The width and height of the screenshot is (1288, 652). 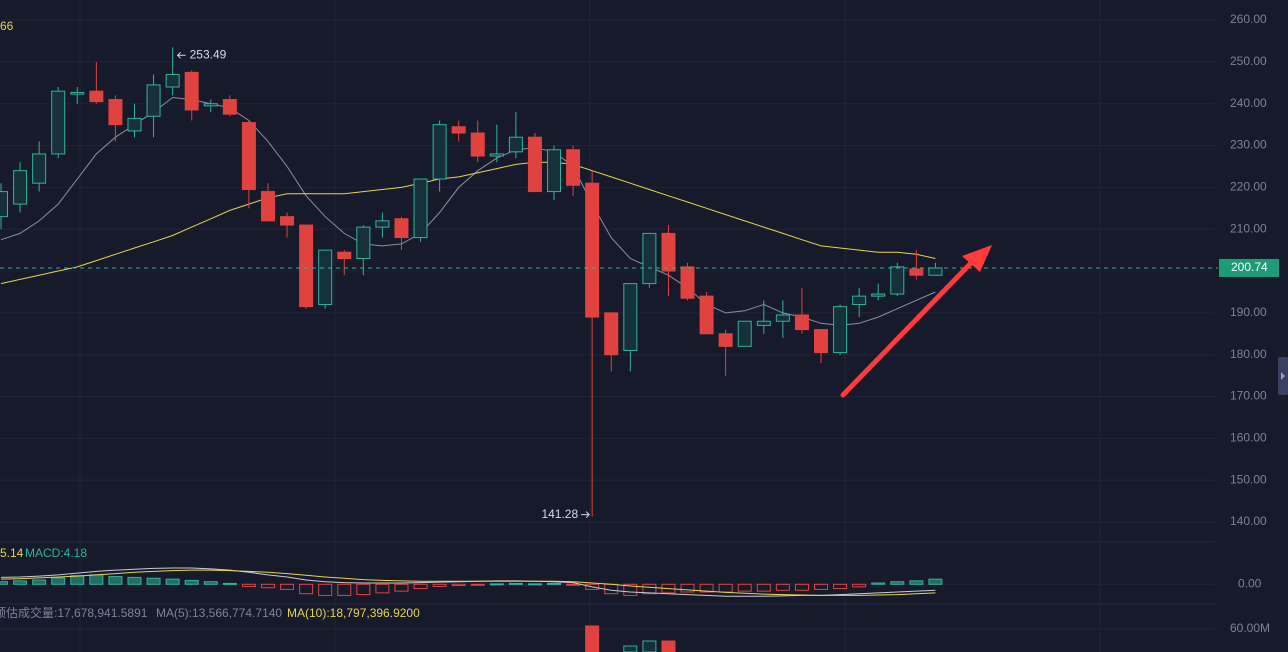 What do you see at coordinates (219, 613) in the screenshot?
I see `volume-ma5-label: MA(5):13,566,774.7140` at bounding box center [219, 613].